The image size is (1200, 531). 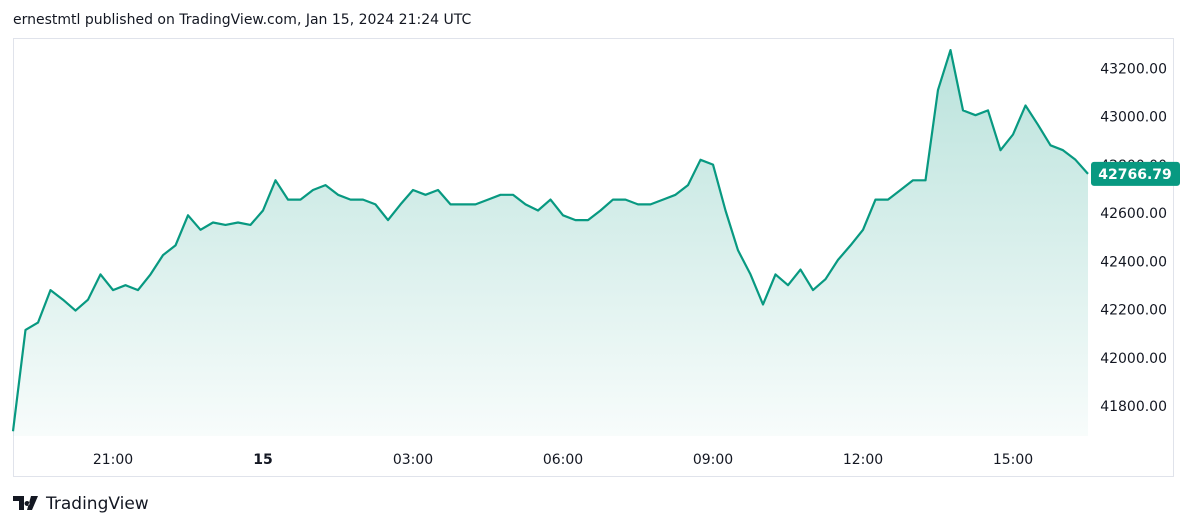 I want to click on y-tick-label: 42400.00, so click(x=1133, y=262).